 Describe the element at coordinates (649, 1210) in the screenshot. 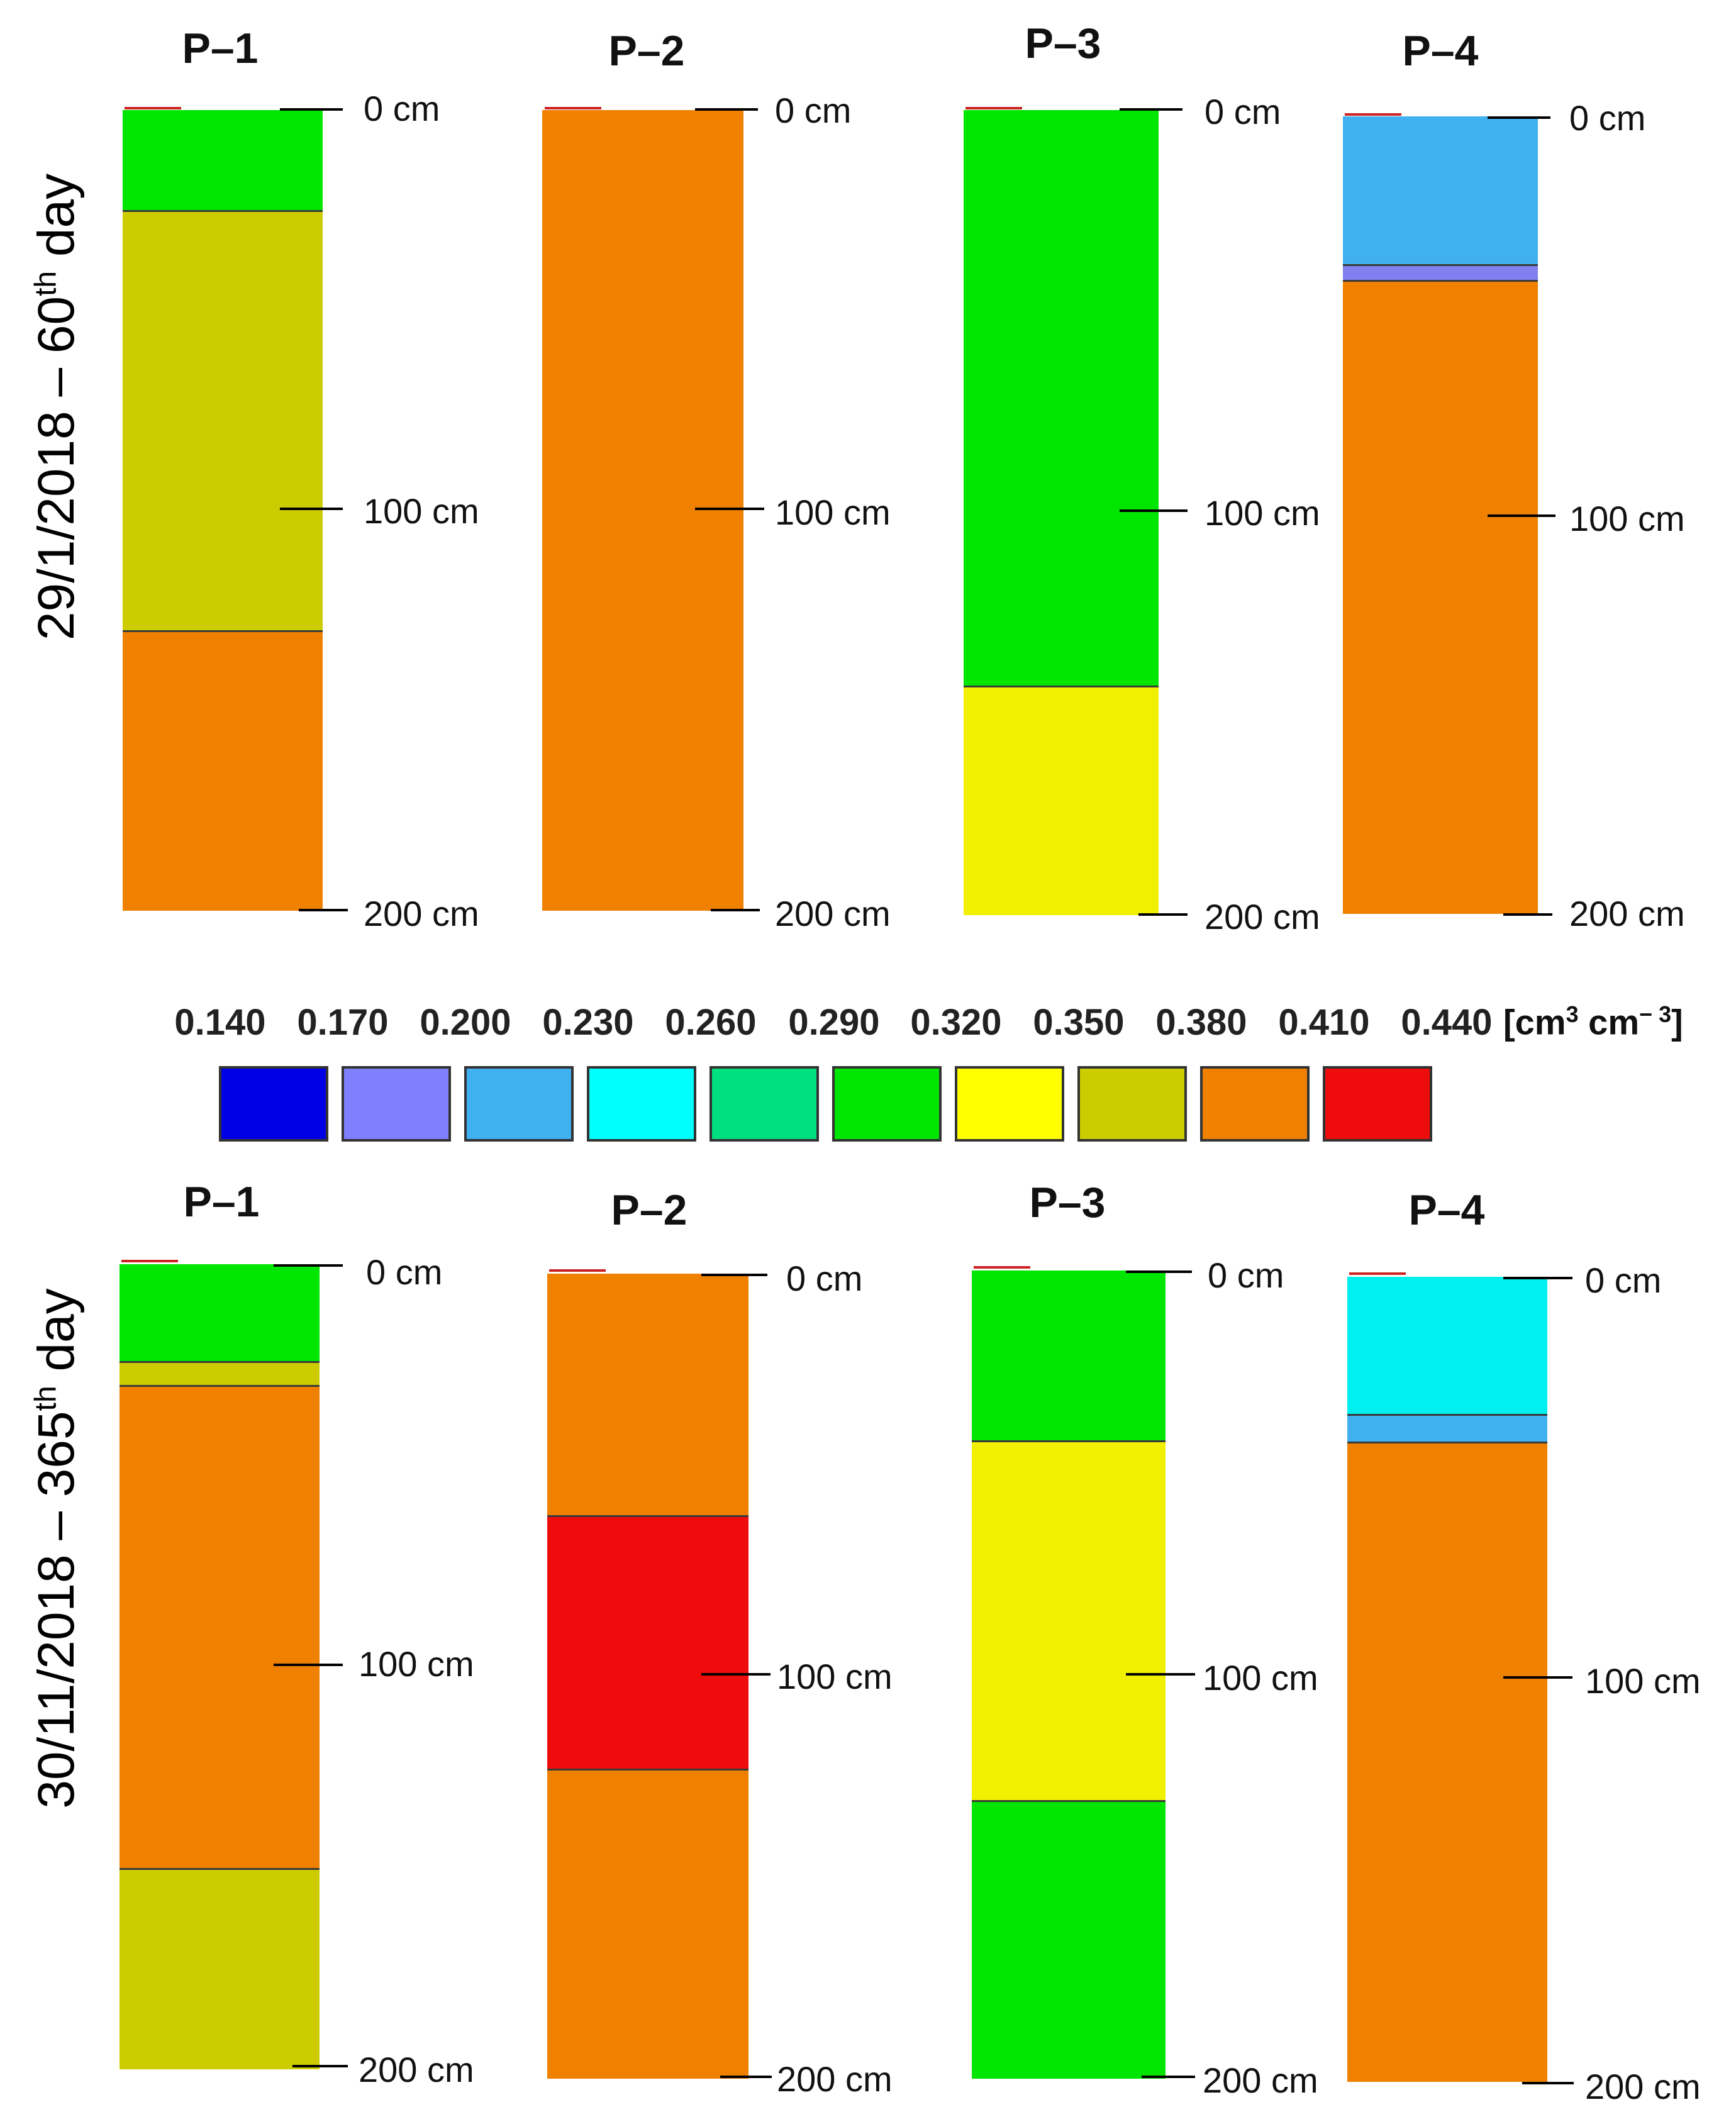

I see `profile-title-r2-p2: P–2` at that location.